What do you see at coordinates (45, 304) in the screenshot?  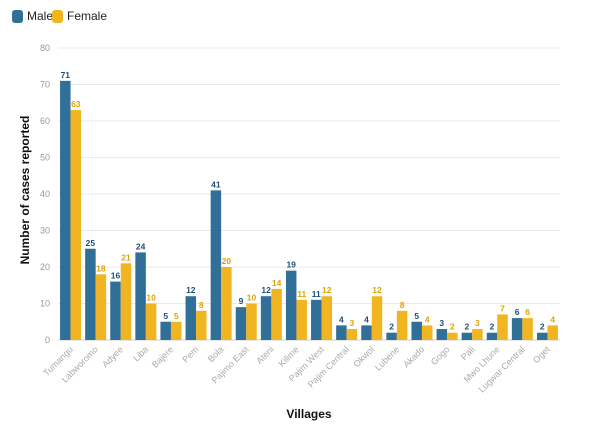 I see `y-tick-label: 10` at bounding box center [45, 304].